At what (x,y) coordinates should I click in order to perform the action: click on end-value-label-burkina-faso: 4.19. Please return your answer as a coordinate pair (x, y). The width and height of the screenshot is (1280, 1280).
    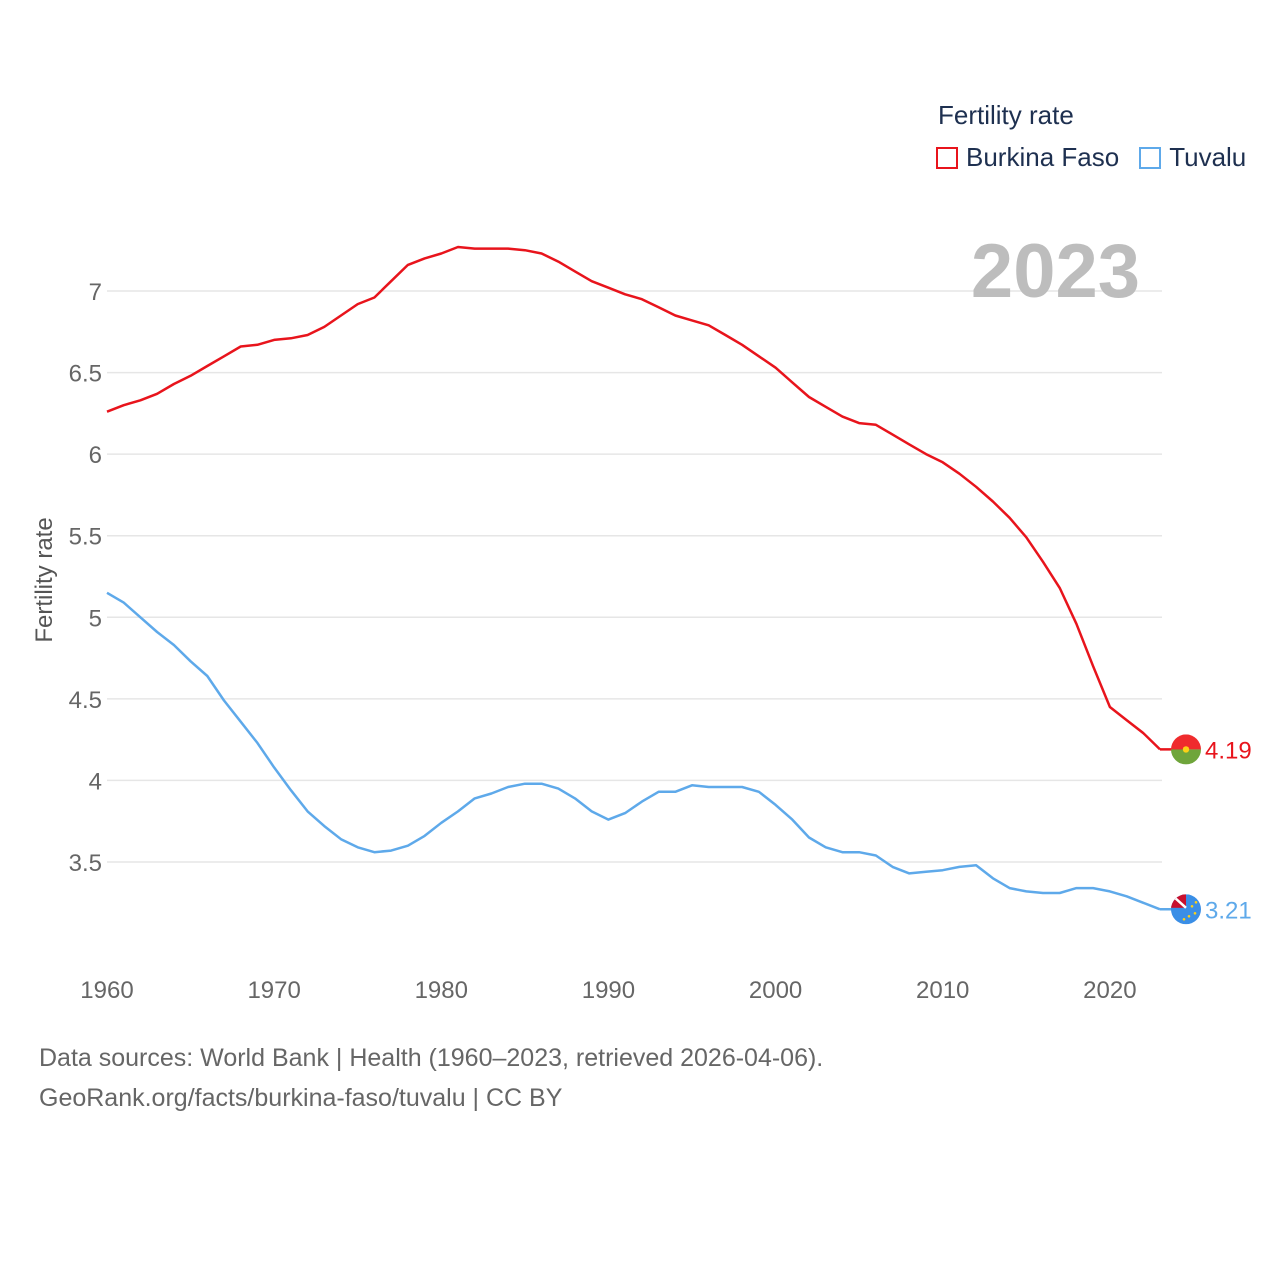
    Looking at the image, I should click on (1228, 750).